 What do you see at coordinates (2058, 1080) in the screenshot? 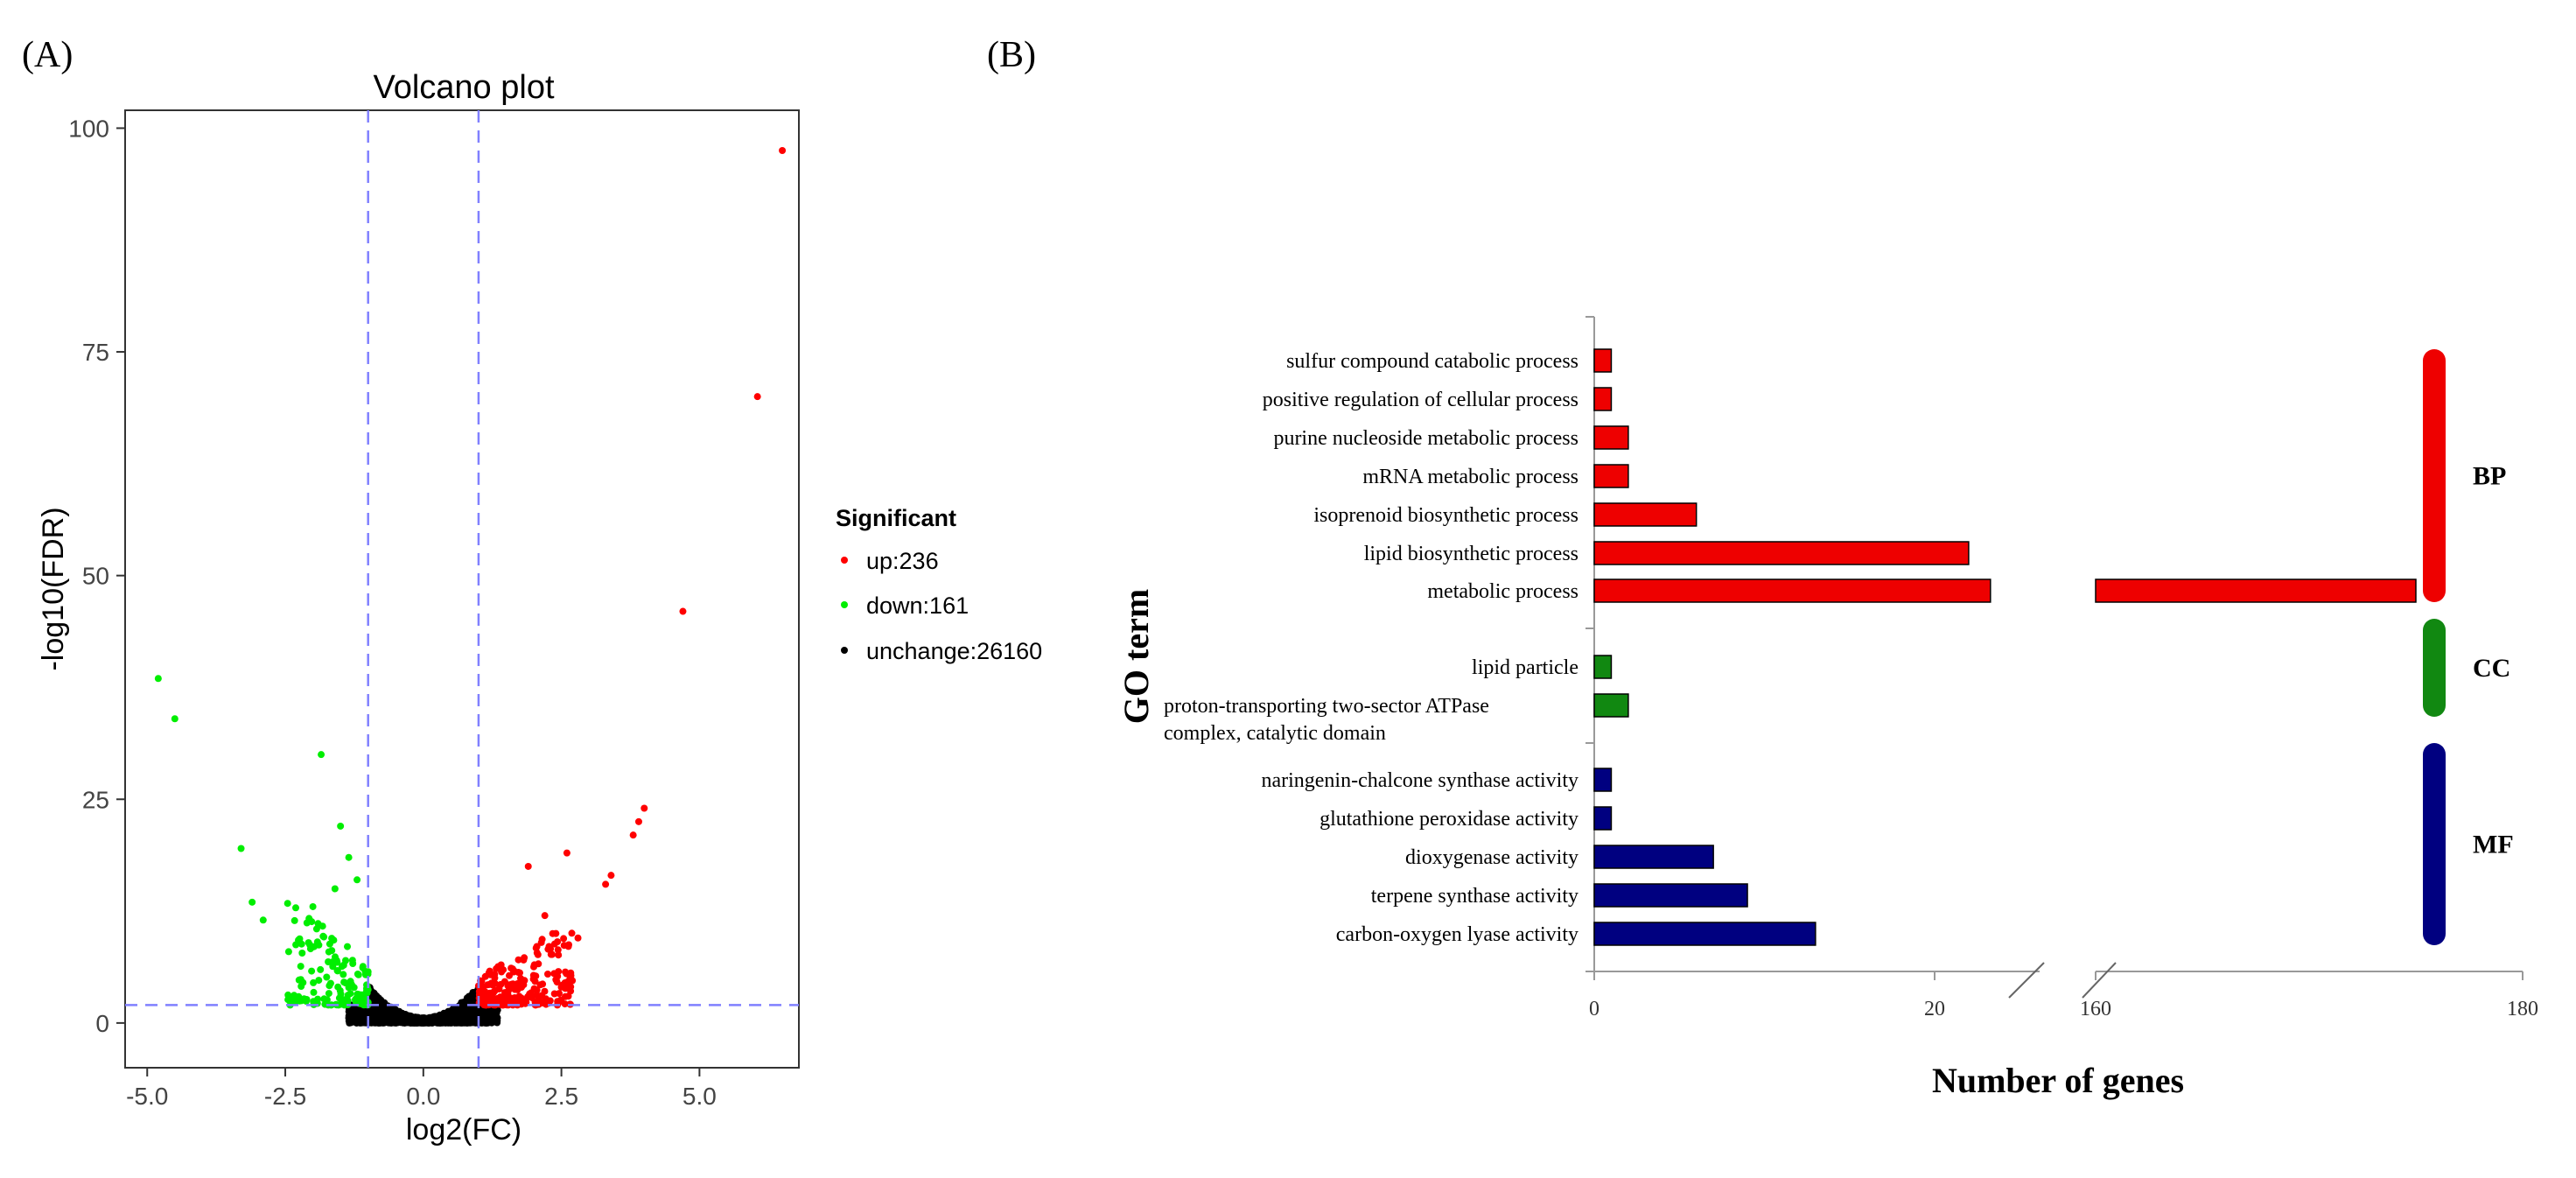
I see `go-x-axis-label: Number of genes` at bounding box center [2058, 1080].